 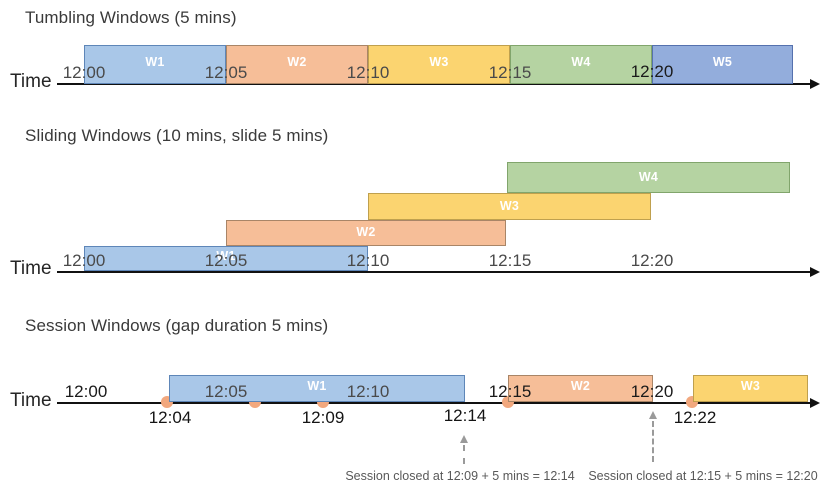 I want to click on session-closed-annotation-2: Session closed at 12:15 + 5 mins = 12:20, so click(x=703, y=476).